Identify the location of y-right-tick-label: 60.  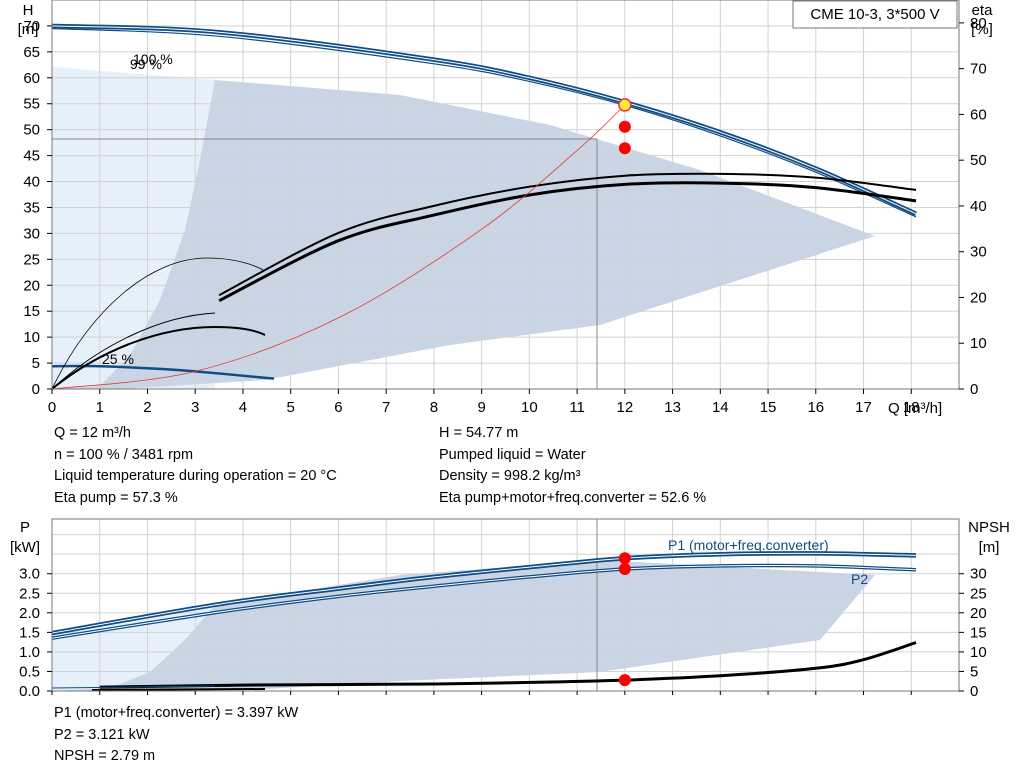
(978, 114).